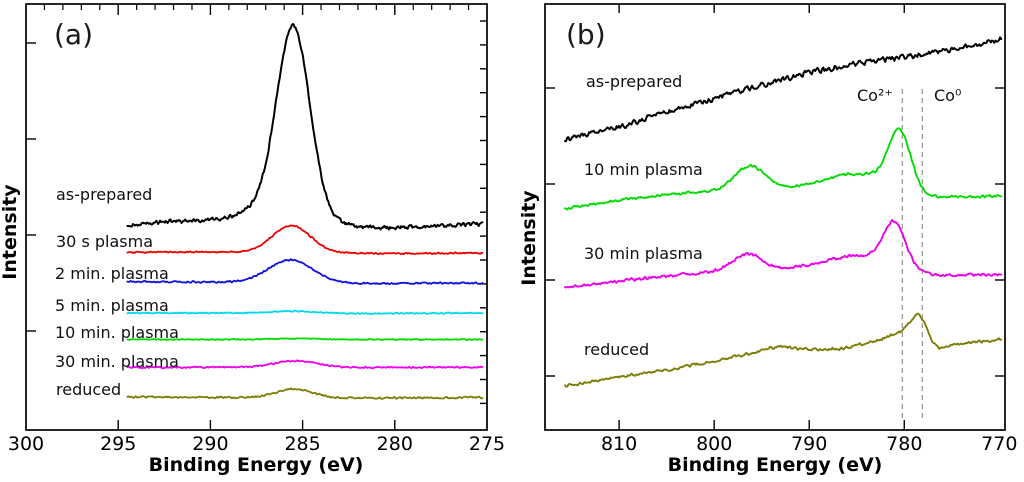 This screenshot has width=1024, height=482. Describe the element at coordinates (210, 444) in the screenshot. I see `x-tick-label: 290` at that location.